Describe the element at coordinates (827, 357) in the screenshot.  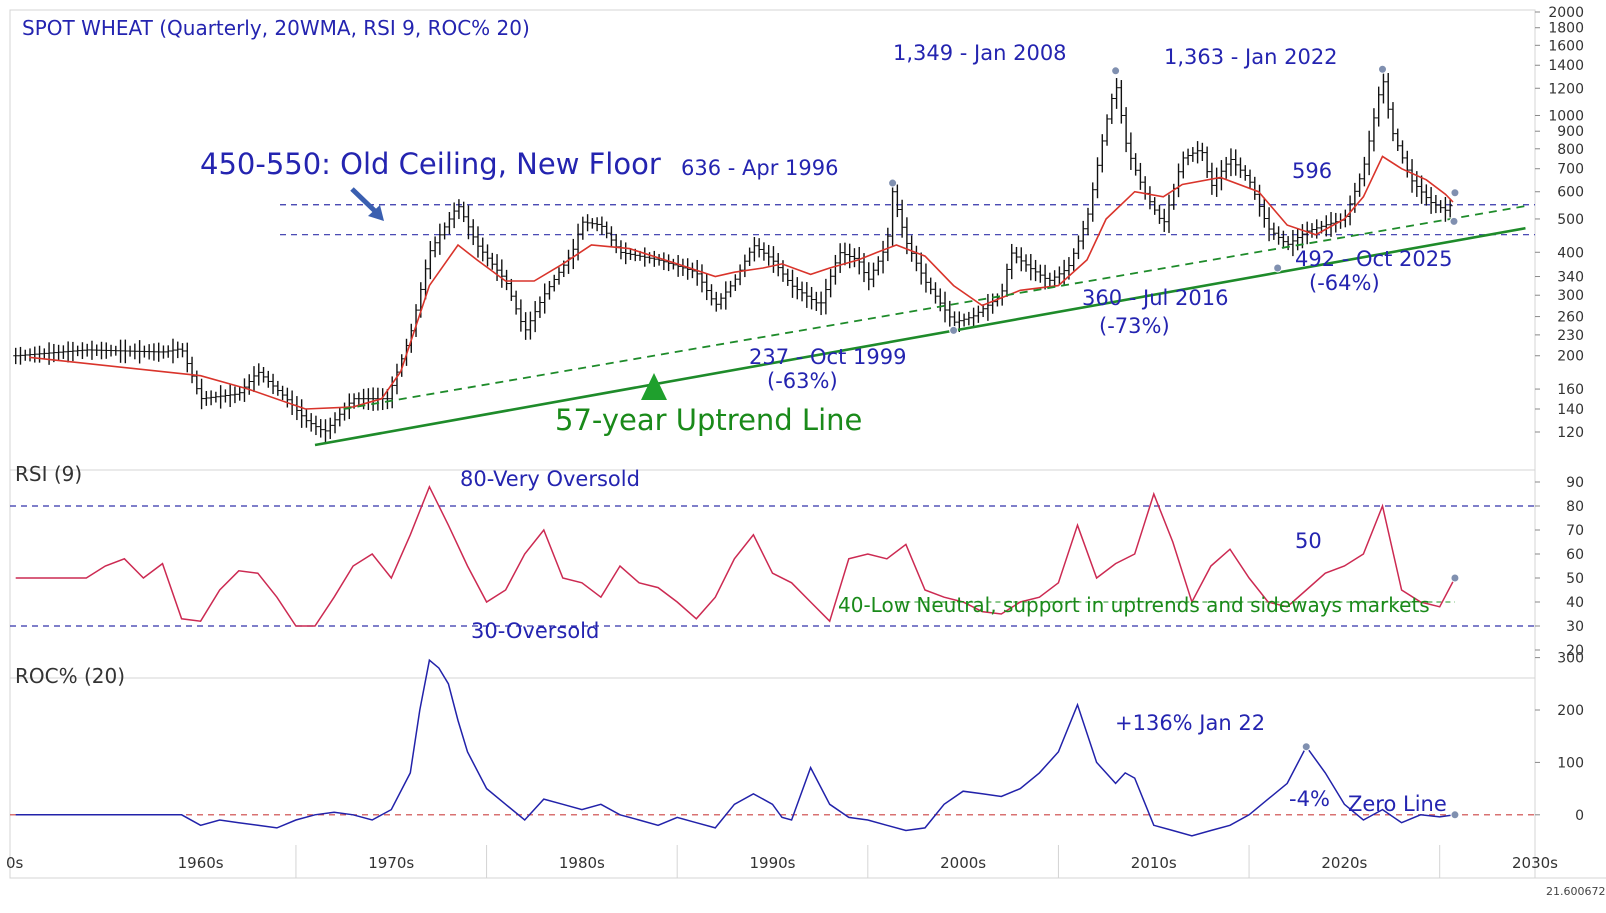
I see `low-1999-label: 237 - Oct 1999` at that location.